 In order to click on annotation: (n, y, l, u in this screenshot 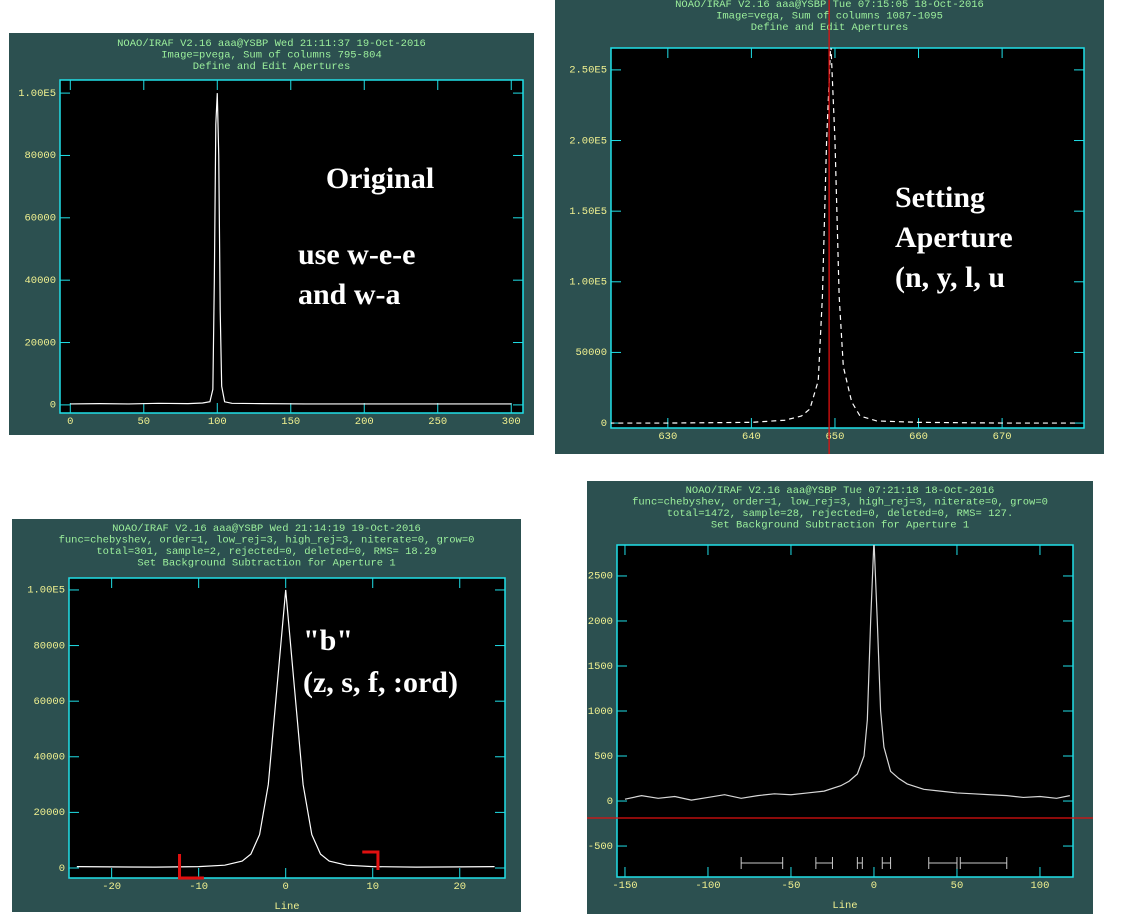, I will do `click(950, 277)`.